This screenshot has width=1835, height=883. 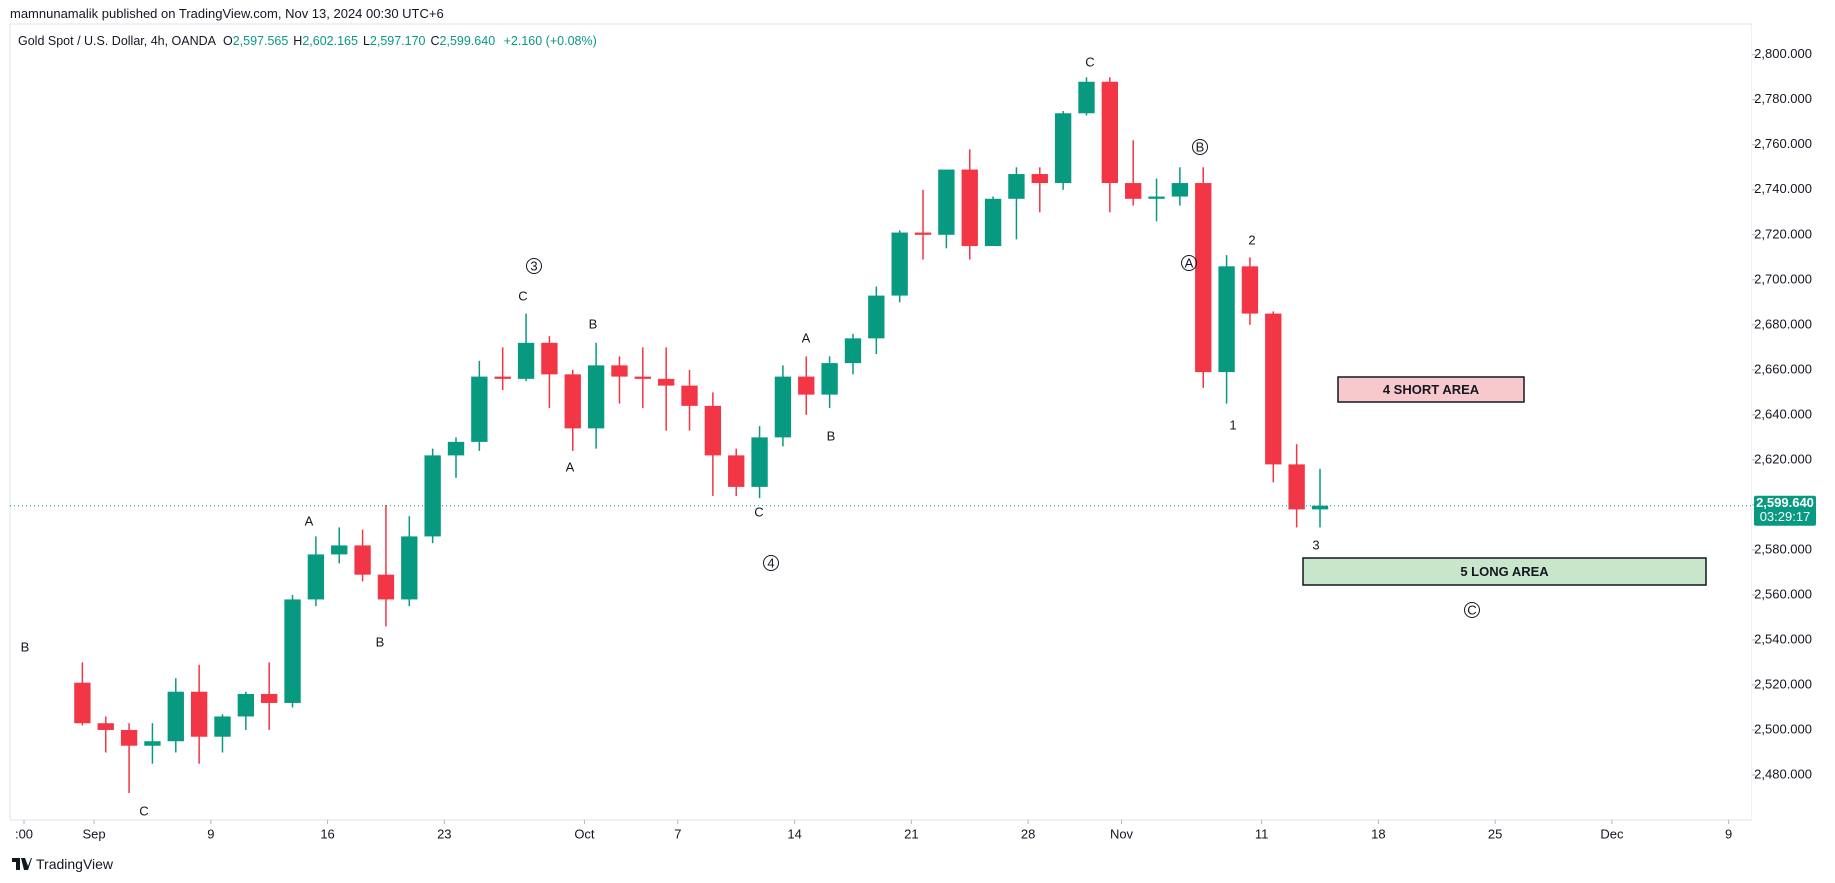 I want to click on ohlc-values: O2,597.565 H2,602.165 L2,597.170 C2,599.640, so click(x=361, y=41).